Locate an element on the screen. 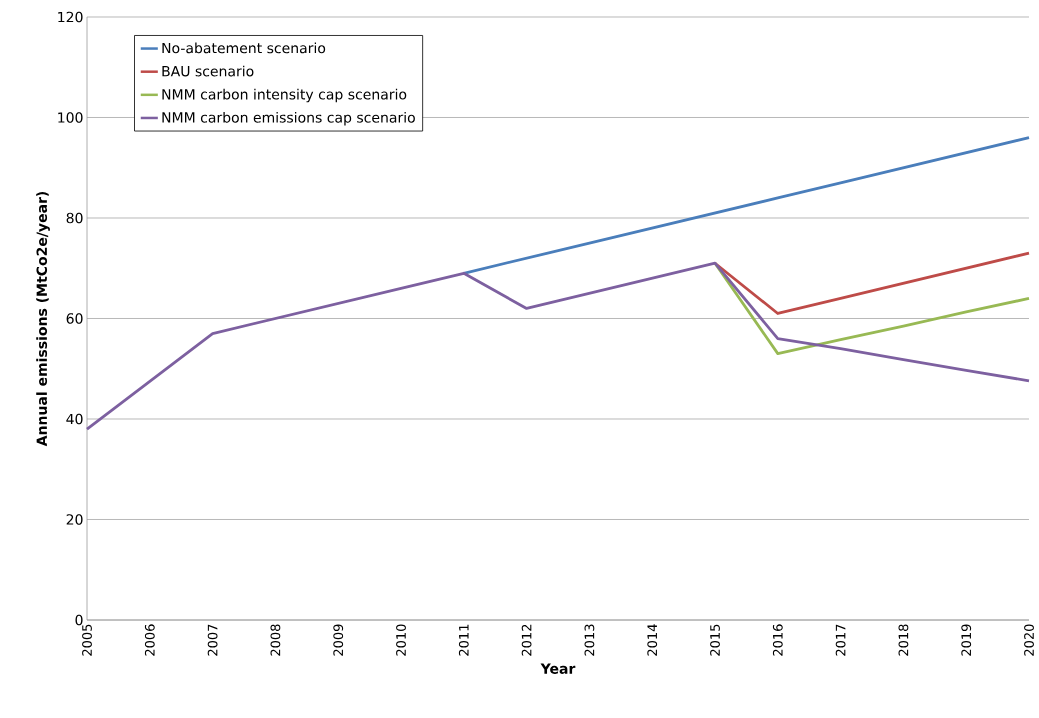  legend-label: BAU scenario is located at coordinates (208, 71).